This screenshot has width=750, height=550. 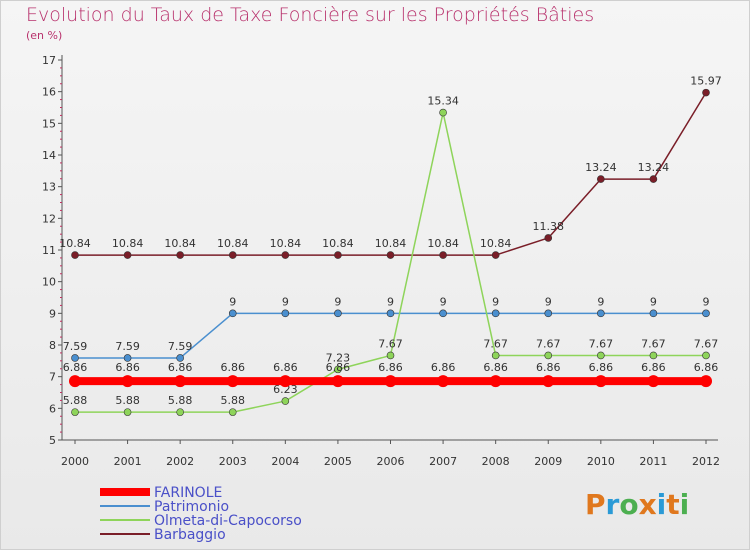 I want to click on x-tick-label: 2010, so click(x=601, y=461).